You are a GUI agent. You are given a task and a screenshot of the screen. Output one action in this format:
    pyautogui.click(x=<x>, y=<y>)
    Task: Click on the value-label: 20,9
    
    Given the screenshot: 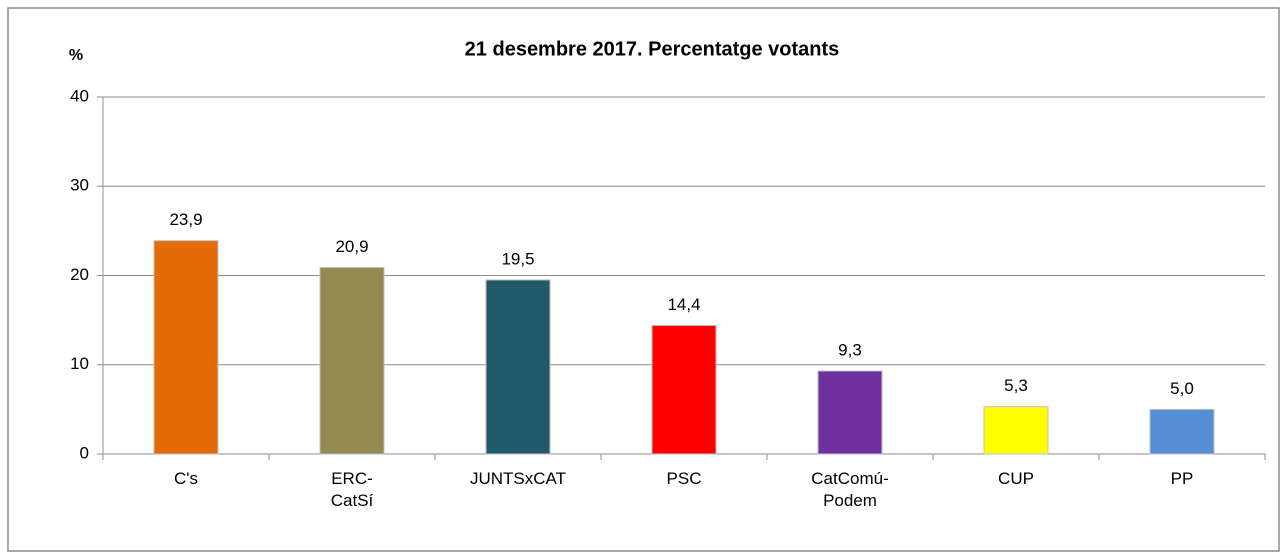 What is the action you would take?
    pyautogui.click(x=351, y=246)
    